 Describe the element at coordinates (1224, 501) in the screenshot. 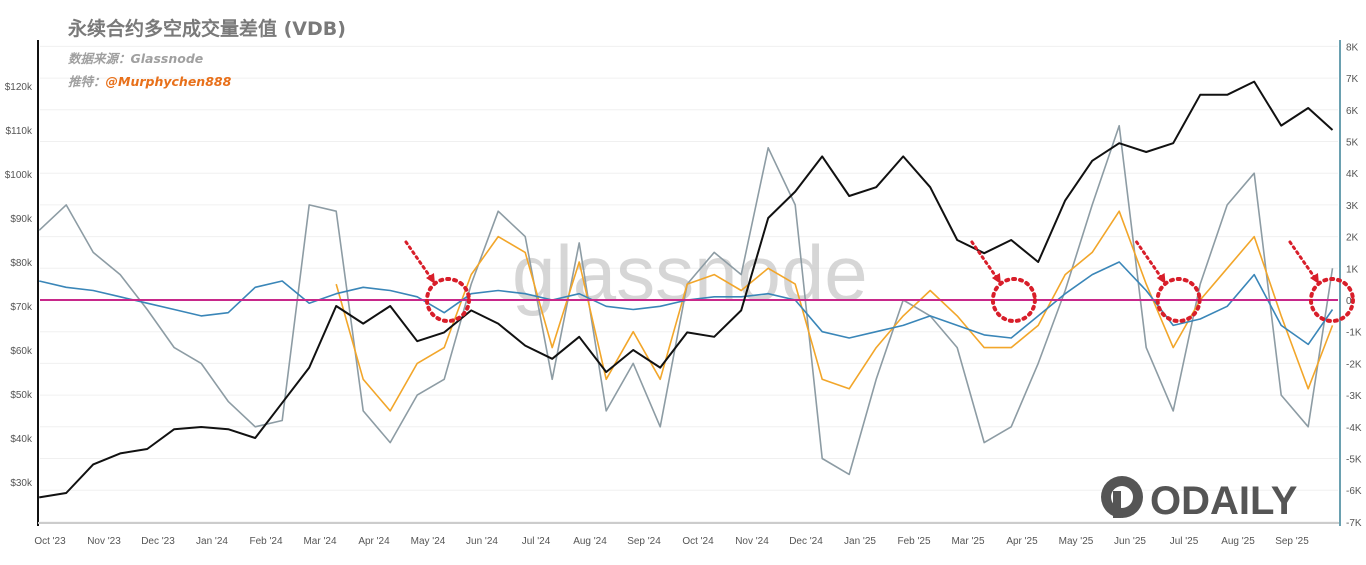

I see `odaily-logo-text: ODAILY` at that location.